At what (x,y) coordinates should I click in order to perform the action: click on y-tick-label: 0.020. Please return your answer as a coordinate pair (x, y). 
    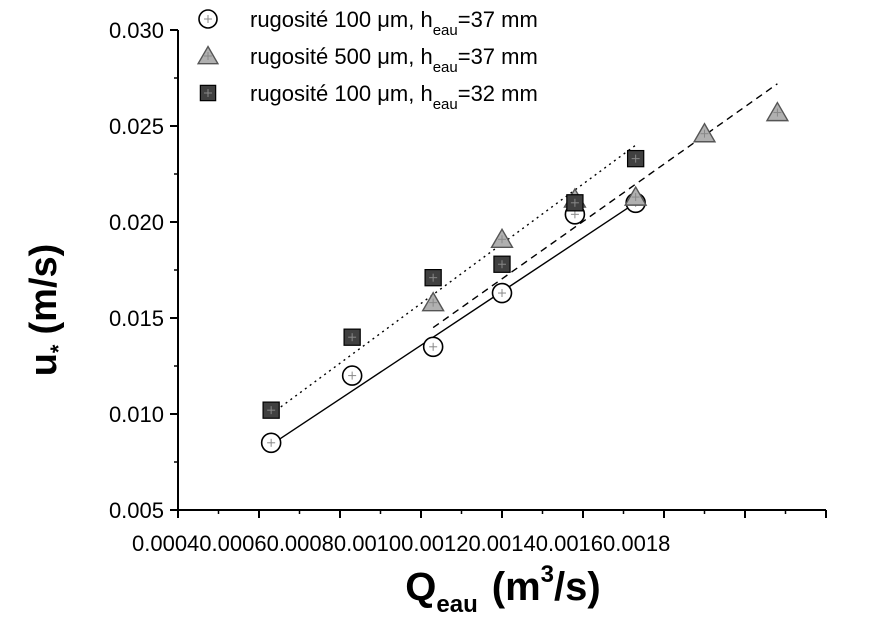
    Looking at the image, I should click on (136, 222).